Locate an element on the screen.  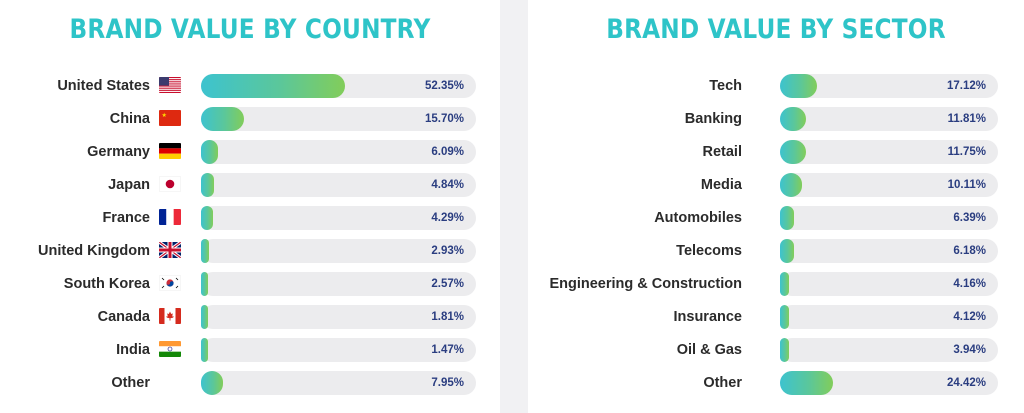
flag-kr-icon is located at coordinates (170, 283).